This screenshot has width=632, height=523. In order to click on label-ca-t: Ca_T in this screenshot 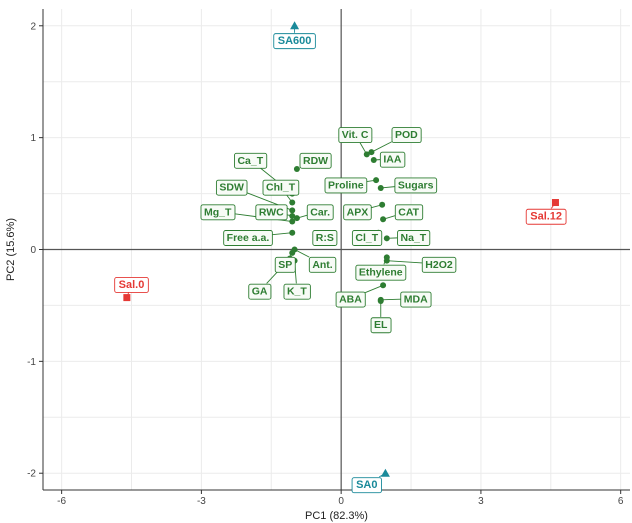, I will do `click(251, 160)`.